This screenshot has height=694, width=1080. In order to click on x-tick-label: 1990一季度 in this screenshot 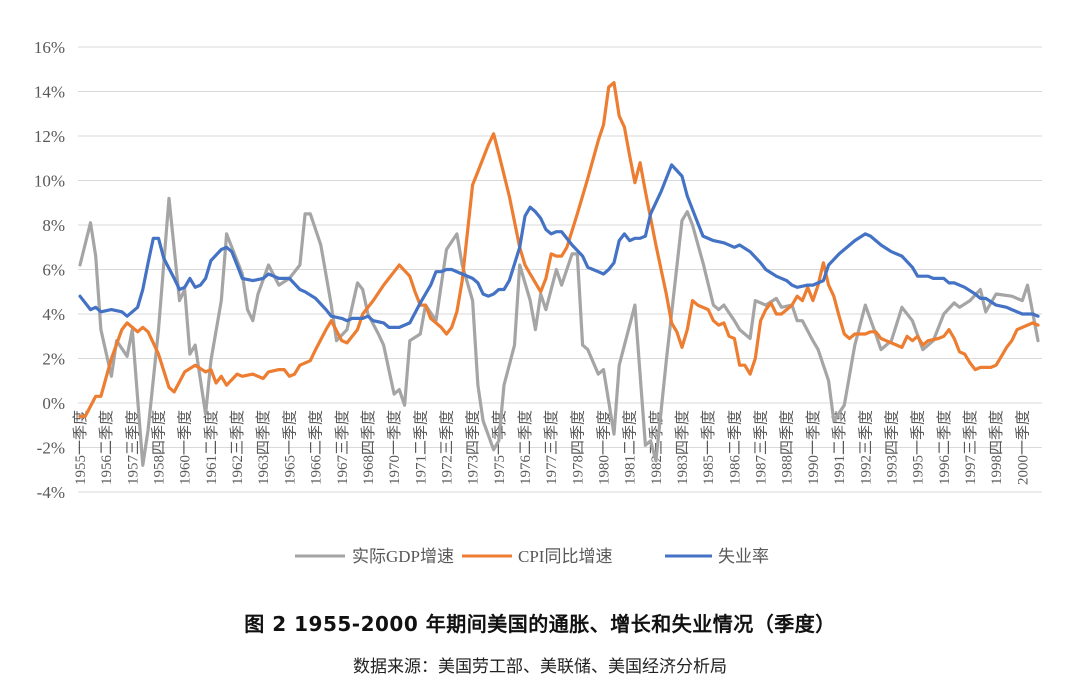, I will do `click(813, 447)`.